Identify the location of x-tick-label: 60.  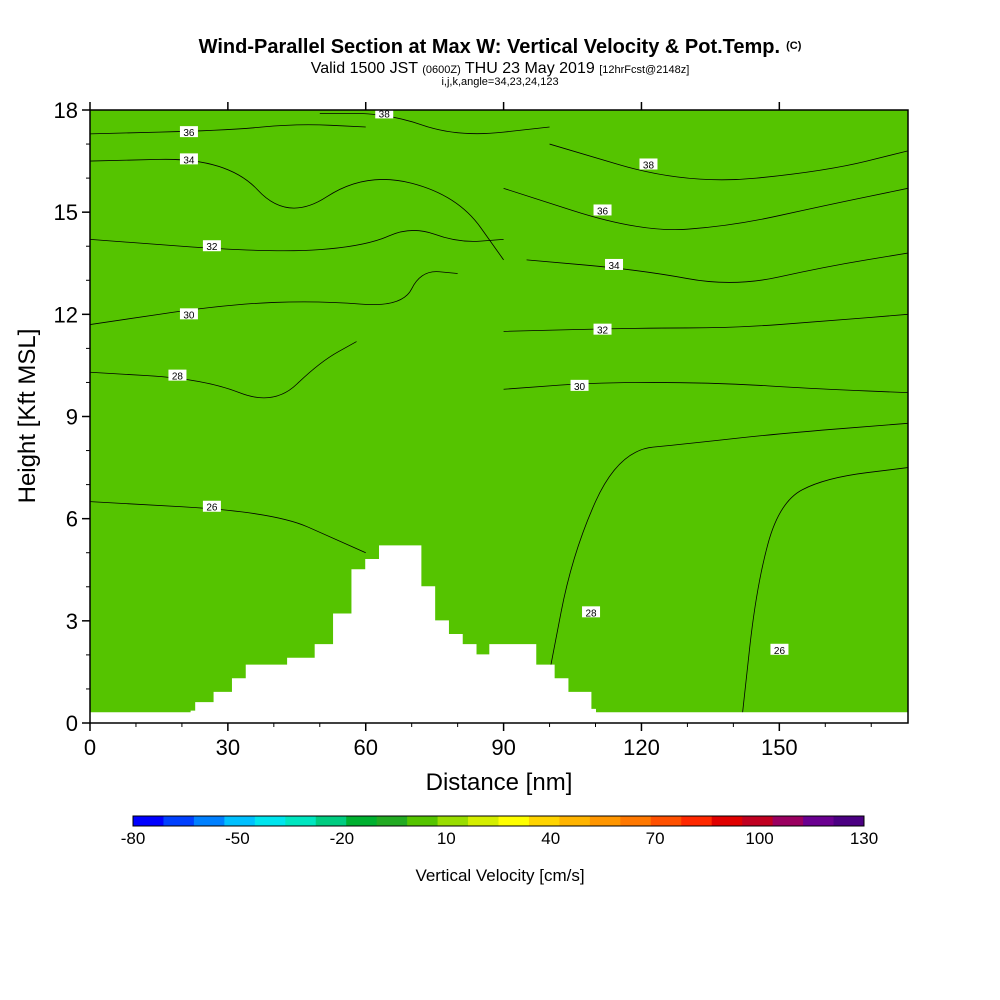
(365, 747).